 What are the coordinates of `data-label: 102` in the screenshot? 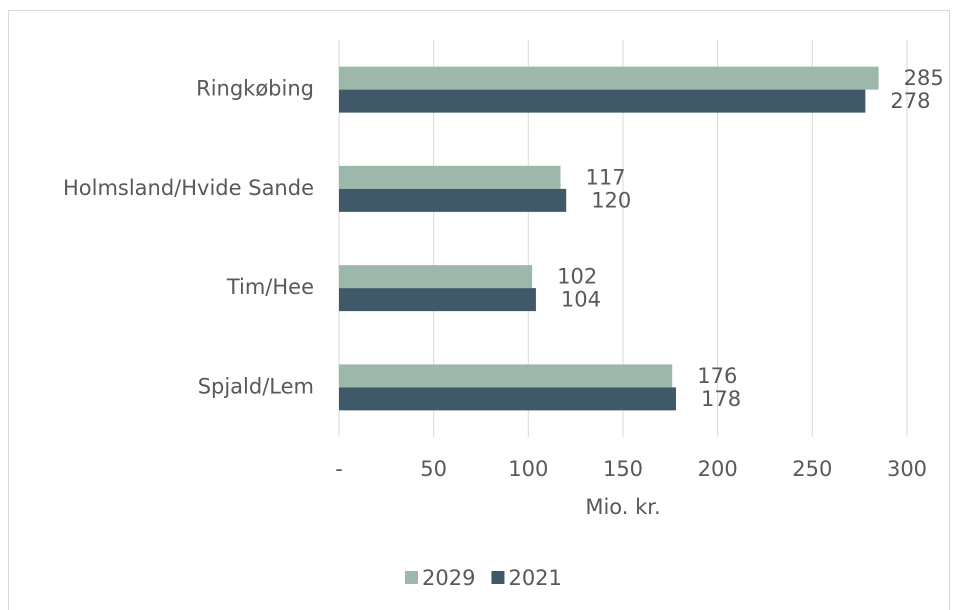 It's located at (577, 277).